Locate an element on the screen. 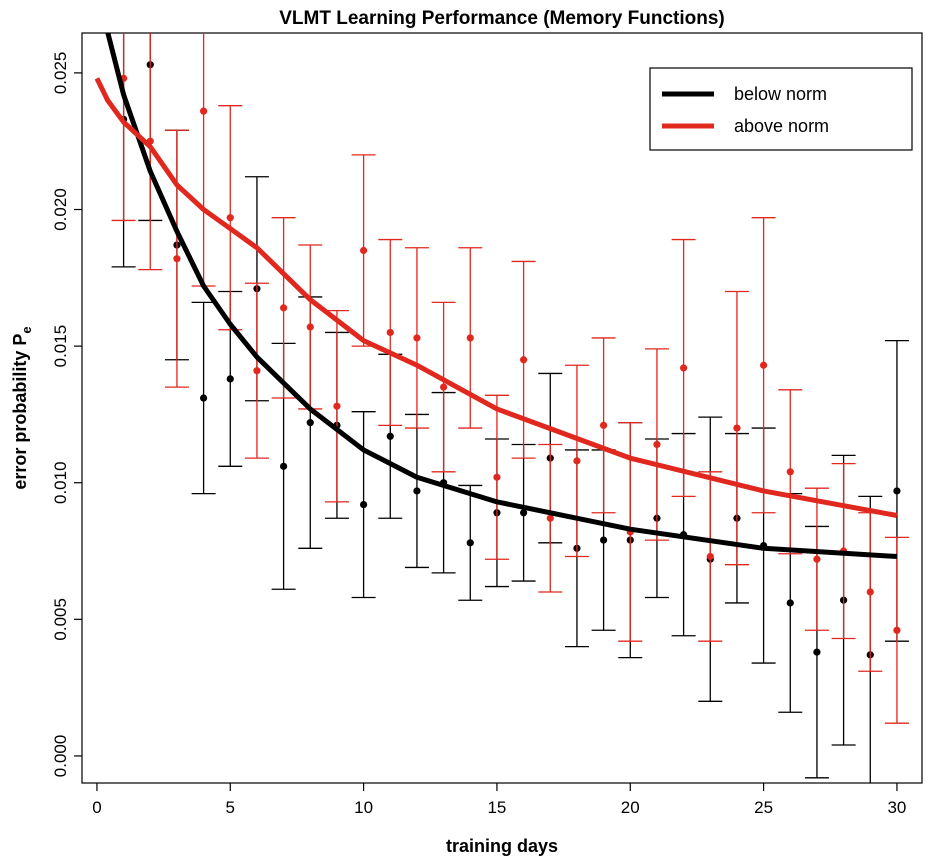  x-tick-label: 5 is located at coordinates (230, 807).